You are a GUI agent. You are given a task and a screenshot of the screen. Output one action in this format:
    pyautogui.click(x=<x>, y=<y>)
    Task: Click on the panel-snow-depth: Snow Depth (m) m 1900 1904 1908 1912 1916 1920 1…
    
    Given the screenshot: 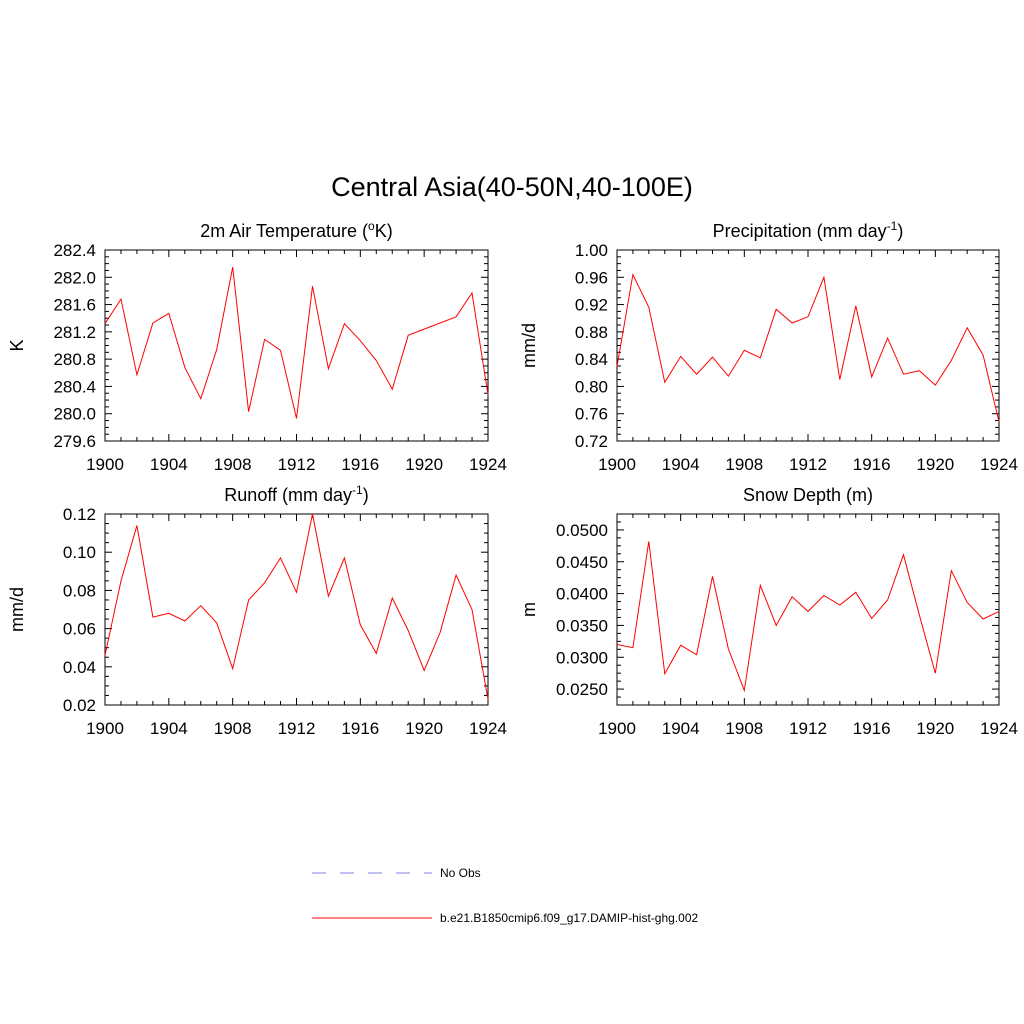 What is the action you would take?
    pyautogui.click(x=768, y=611)
    